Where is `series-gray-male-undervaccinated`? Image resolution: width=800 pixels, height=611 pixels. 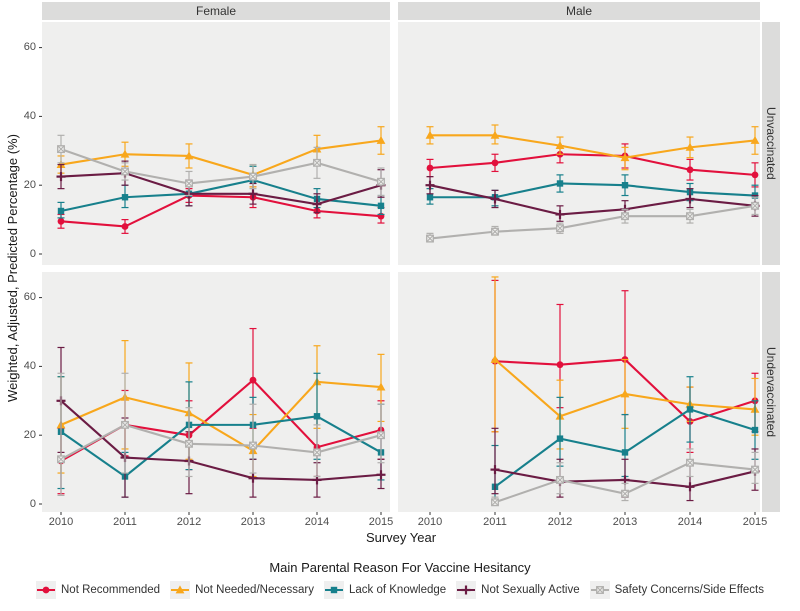 series-gray-male-undervaccinated is located at coordinates (625, 477).